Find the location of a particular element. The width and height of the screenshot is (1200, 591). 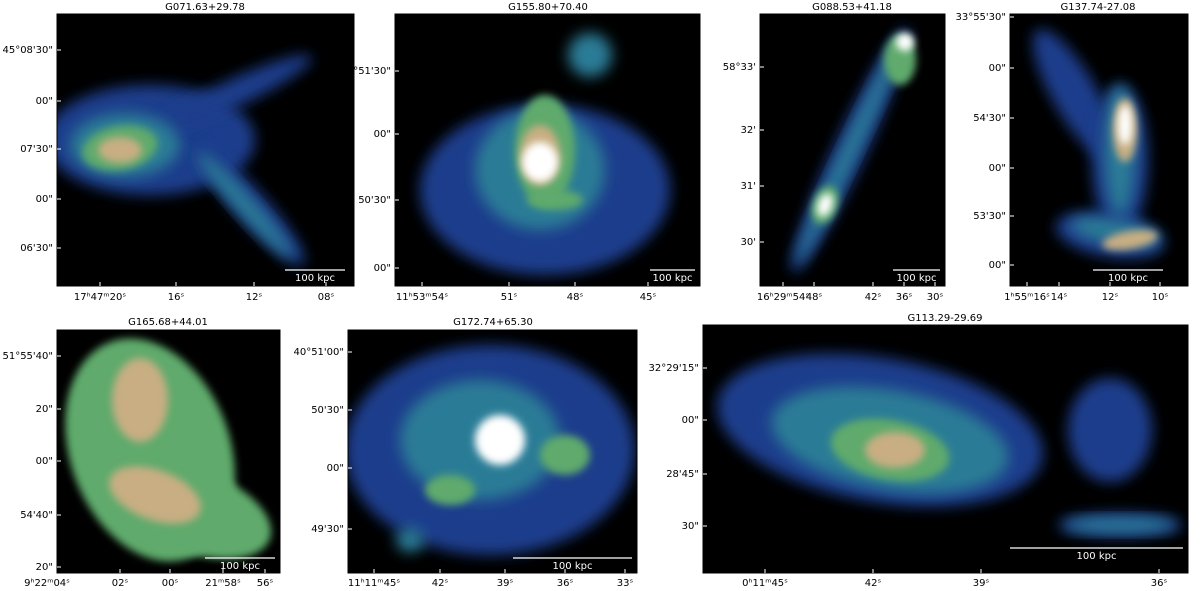

x-tick-label: 11ʰ53ᵐ54ˢ is located at coordinates (422, 297).